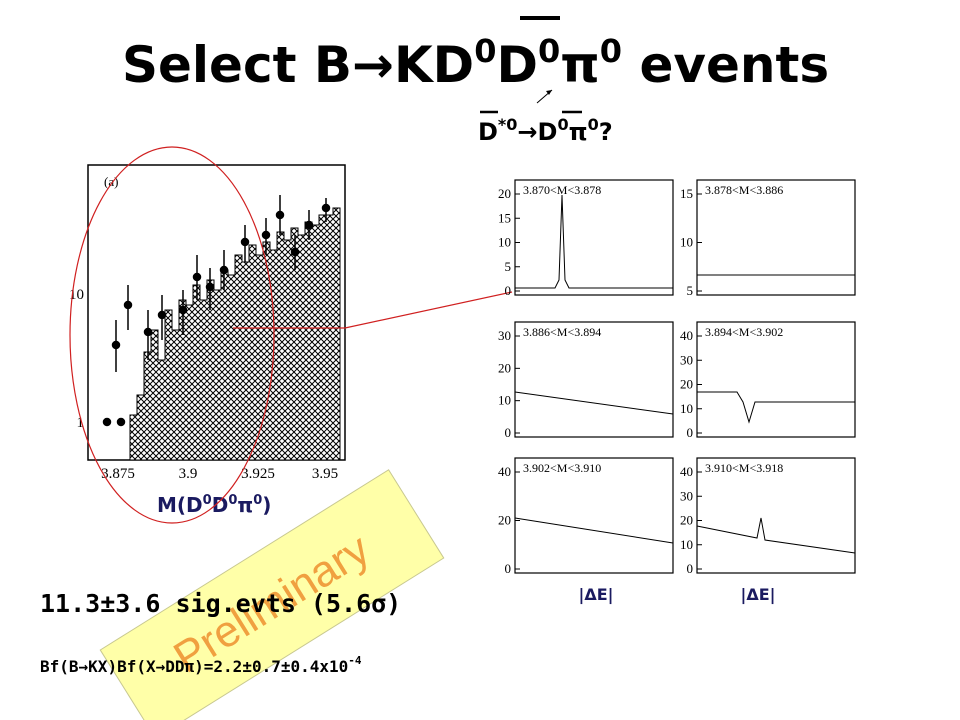  What do you see at coordinates (580, 65) in the screenshot?
I see `title-text: π` at bounding box center [580, 65].